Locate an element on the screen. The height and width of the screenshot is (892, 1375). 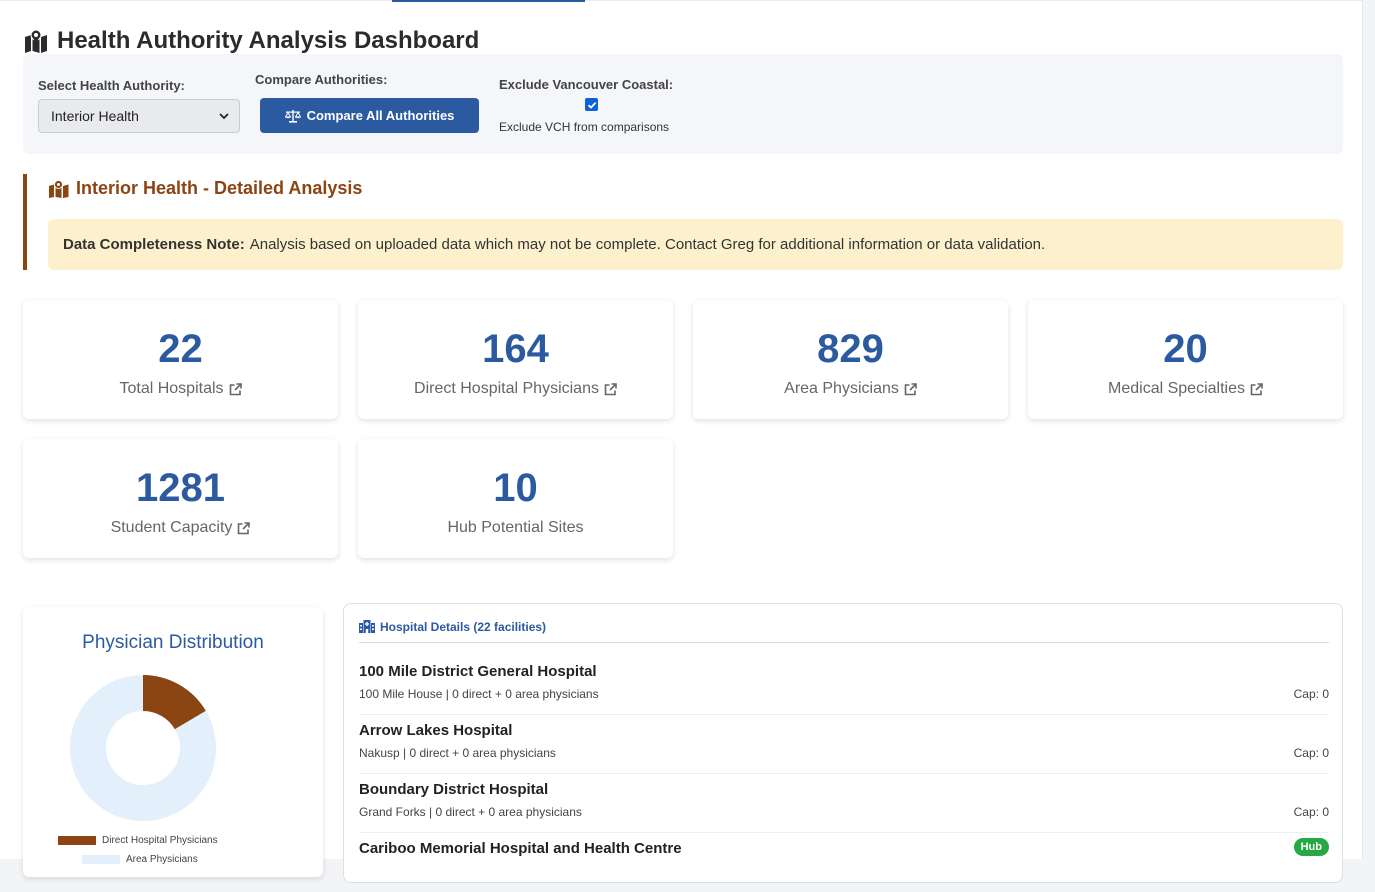
hospital-name: Arrow Lakes Hospital is located at coordinates (436, 730).